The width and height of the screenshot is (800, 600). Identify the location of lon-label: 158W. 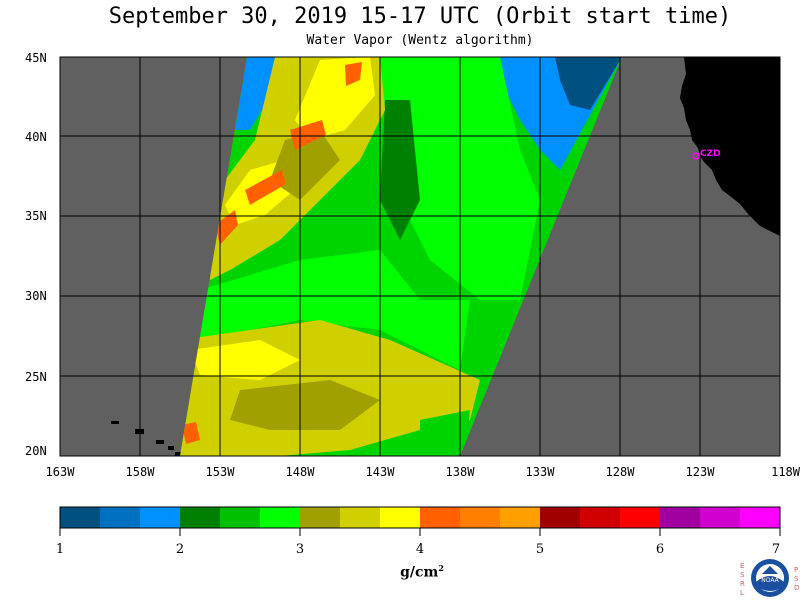
(141, 472).